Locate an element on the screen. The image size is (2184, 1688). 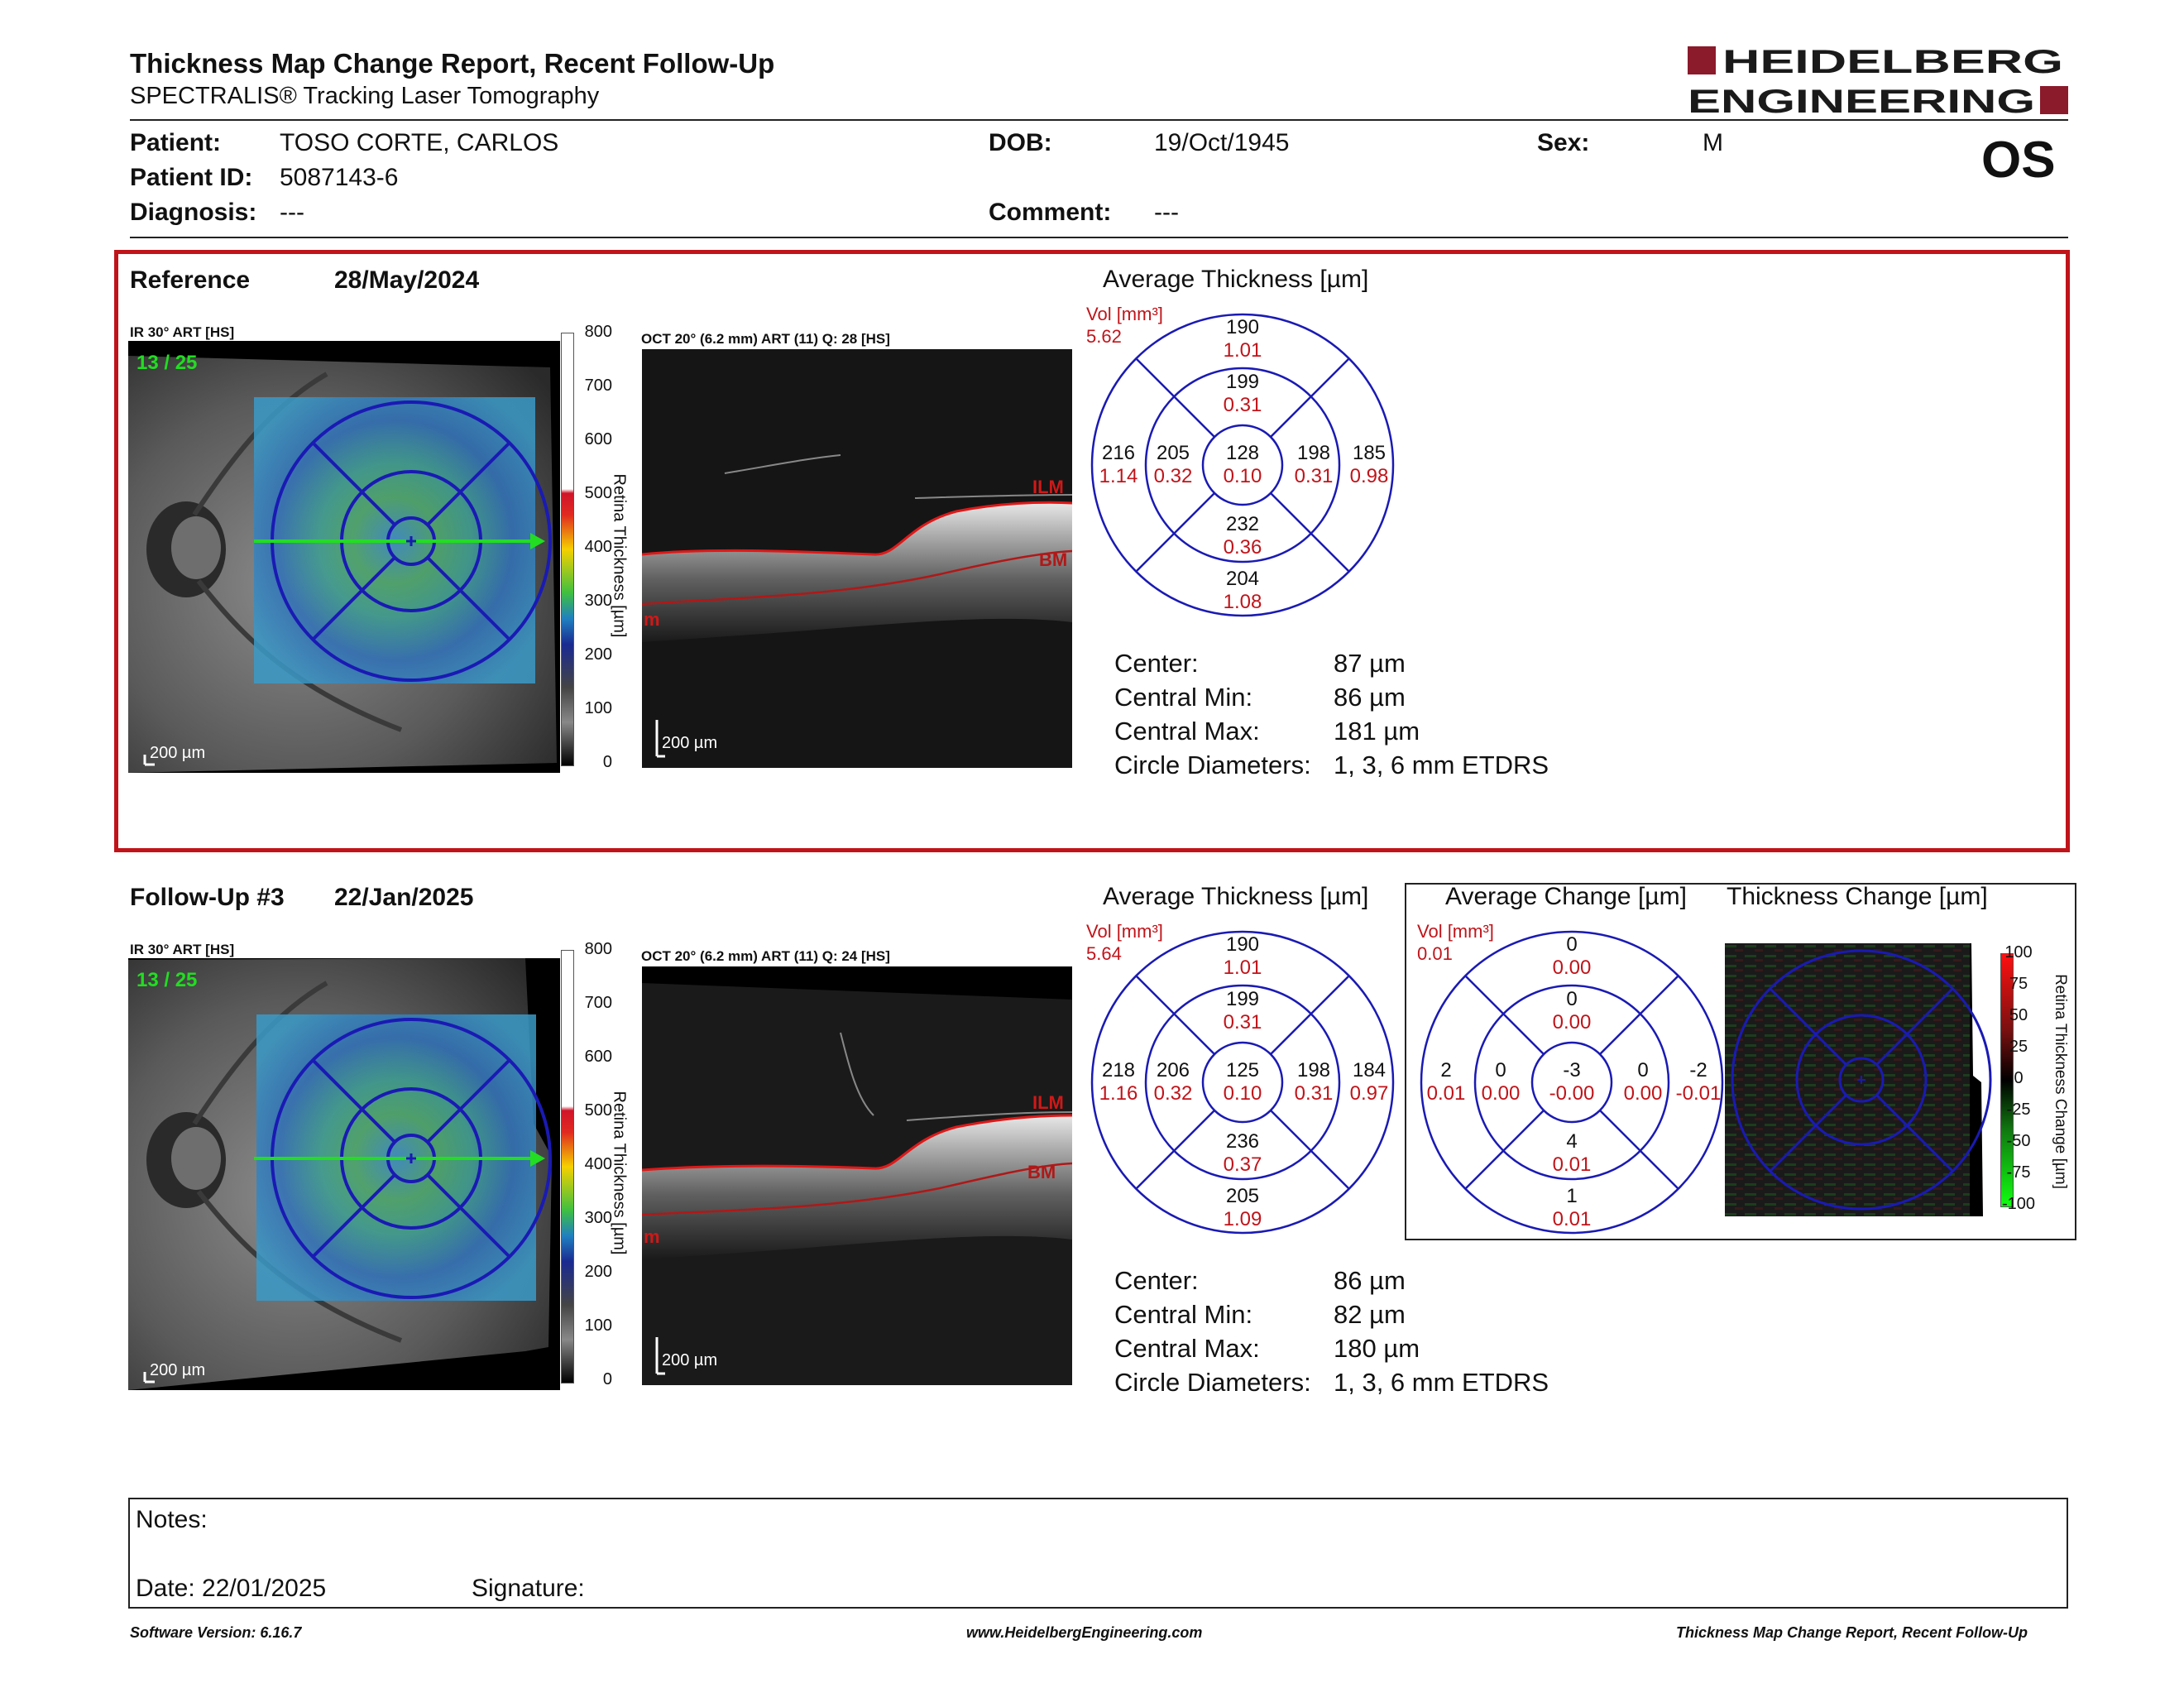
ref-vol-value: 5.62 is located at coordinates (1104, 336).